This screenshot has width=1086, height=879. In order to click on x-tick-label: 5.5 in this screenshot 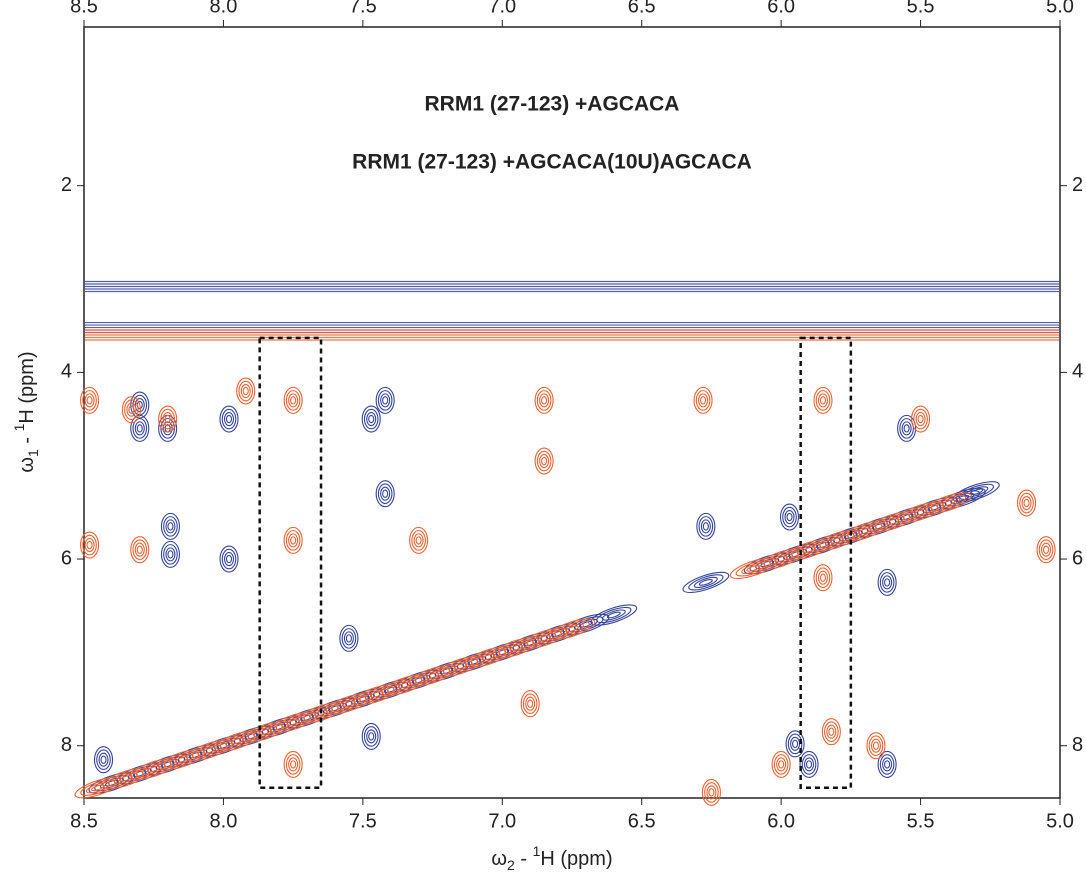, I will do `click(921, 821)`.